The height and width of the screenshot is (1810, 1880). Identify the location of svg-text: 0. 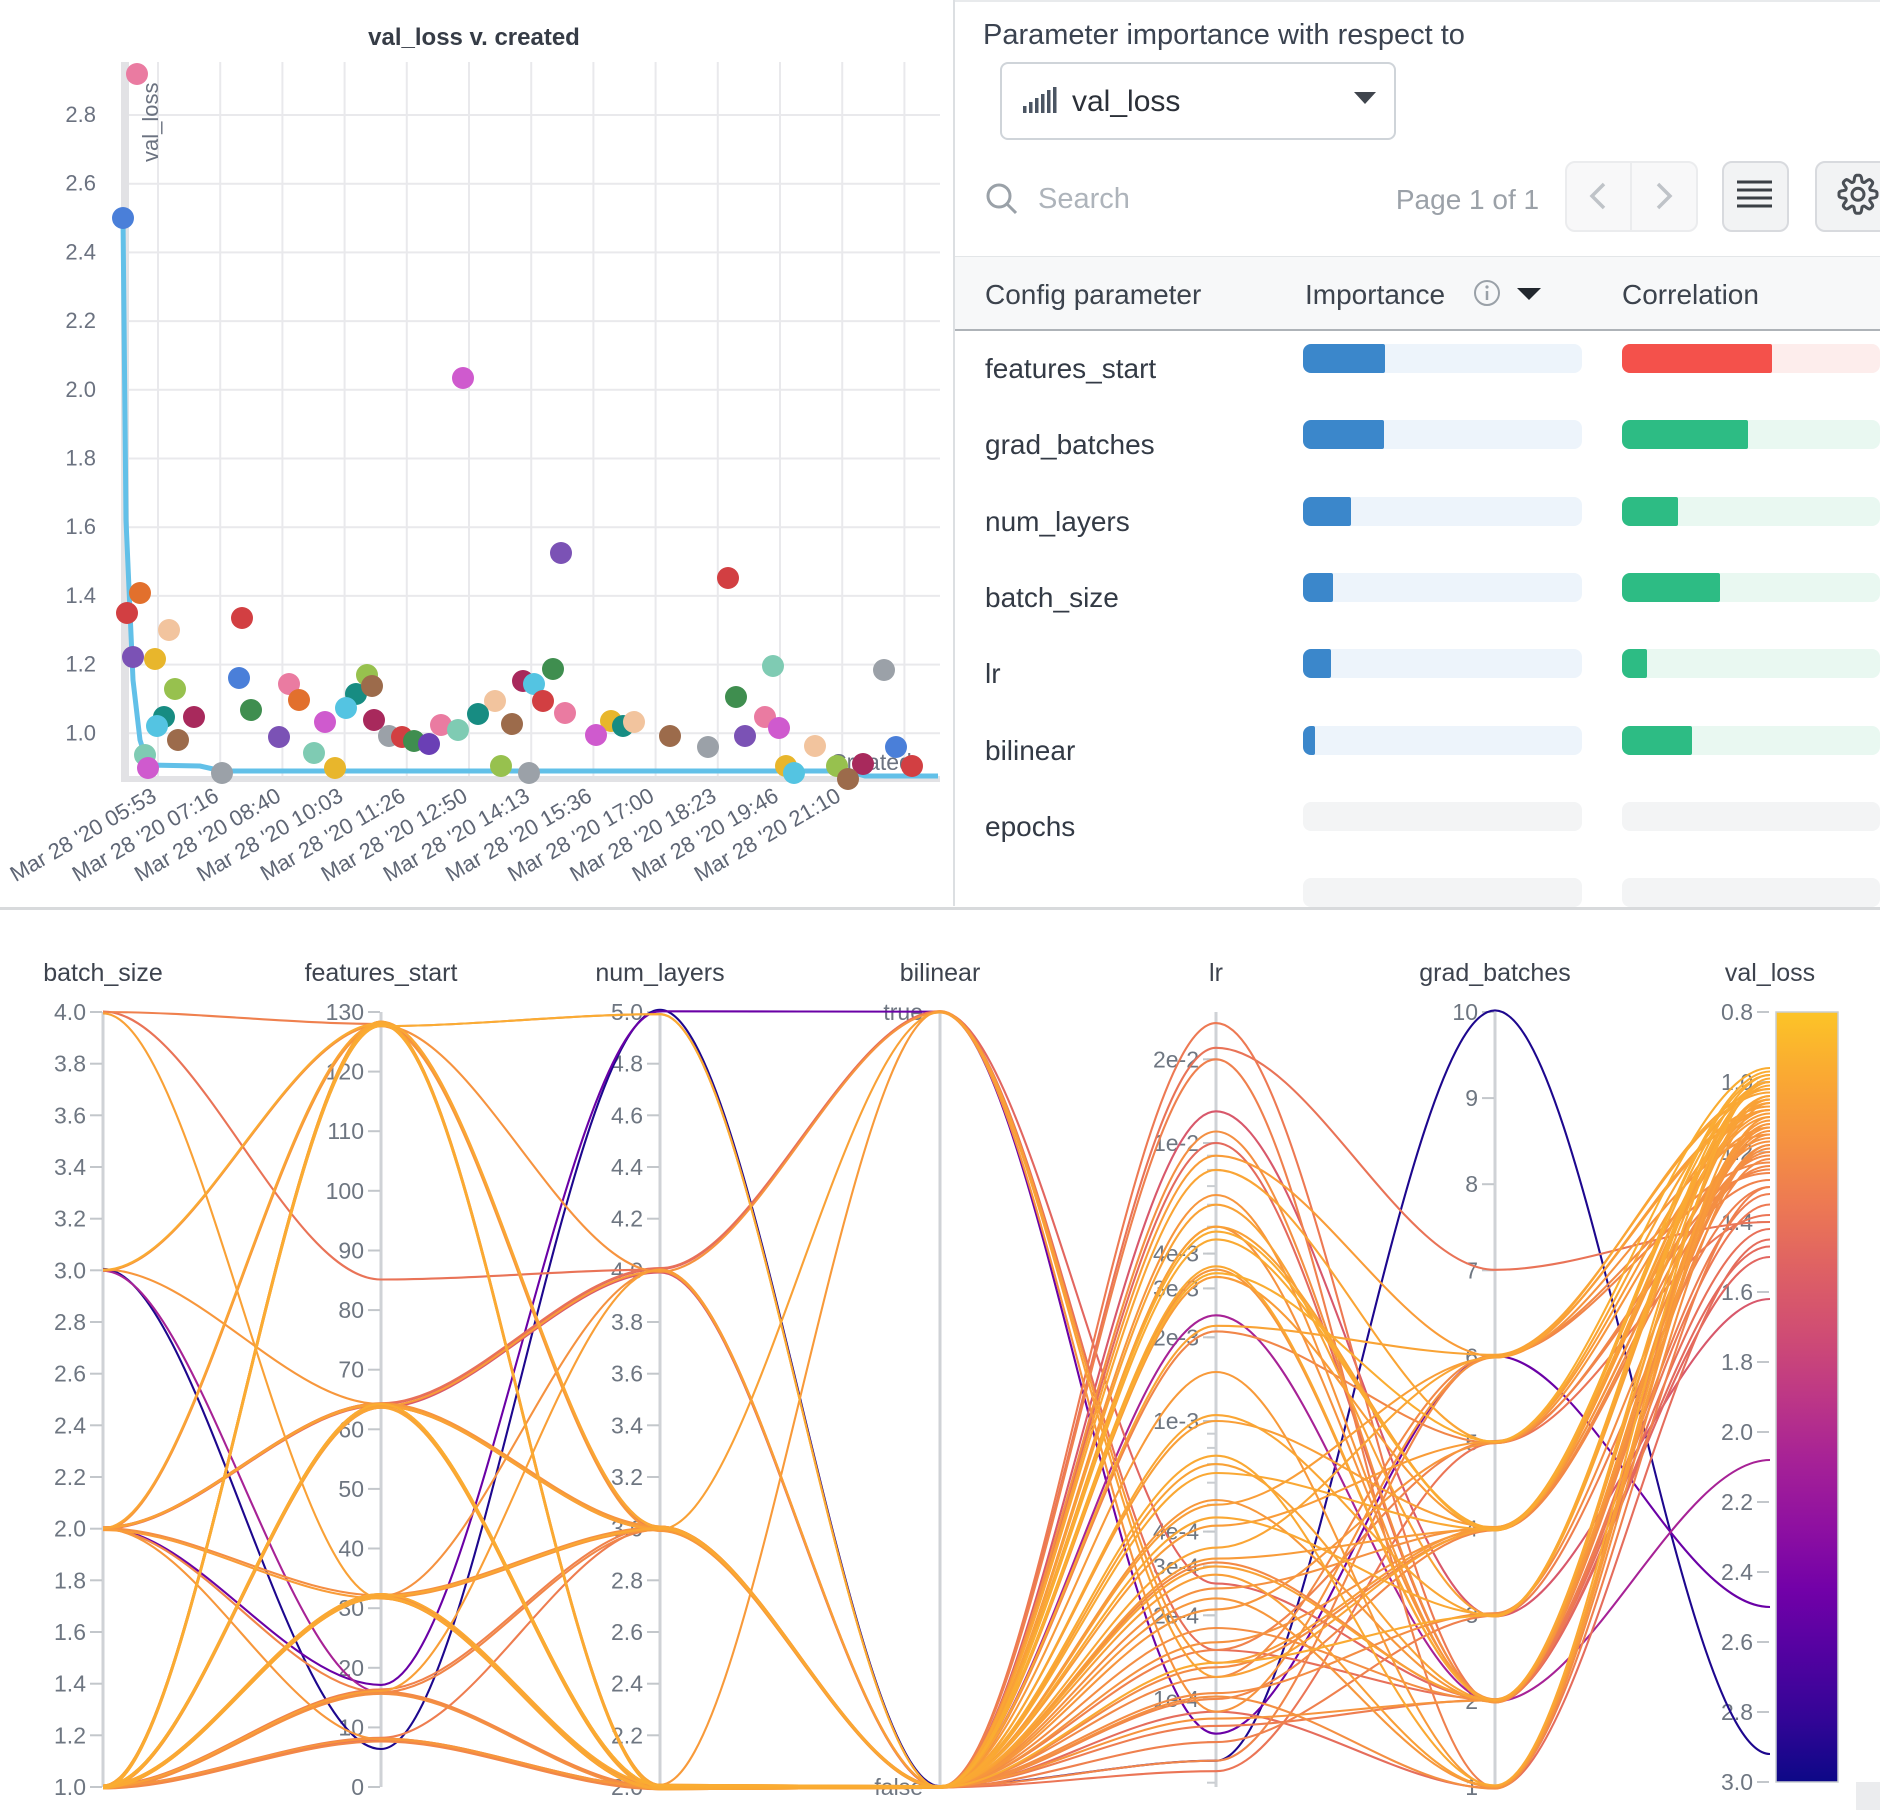
(357, 1787).